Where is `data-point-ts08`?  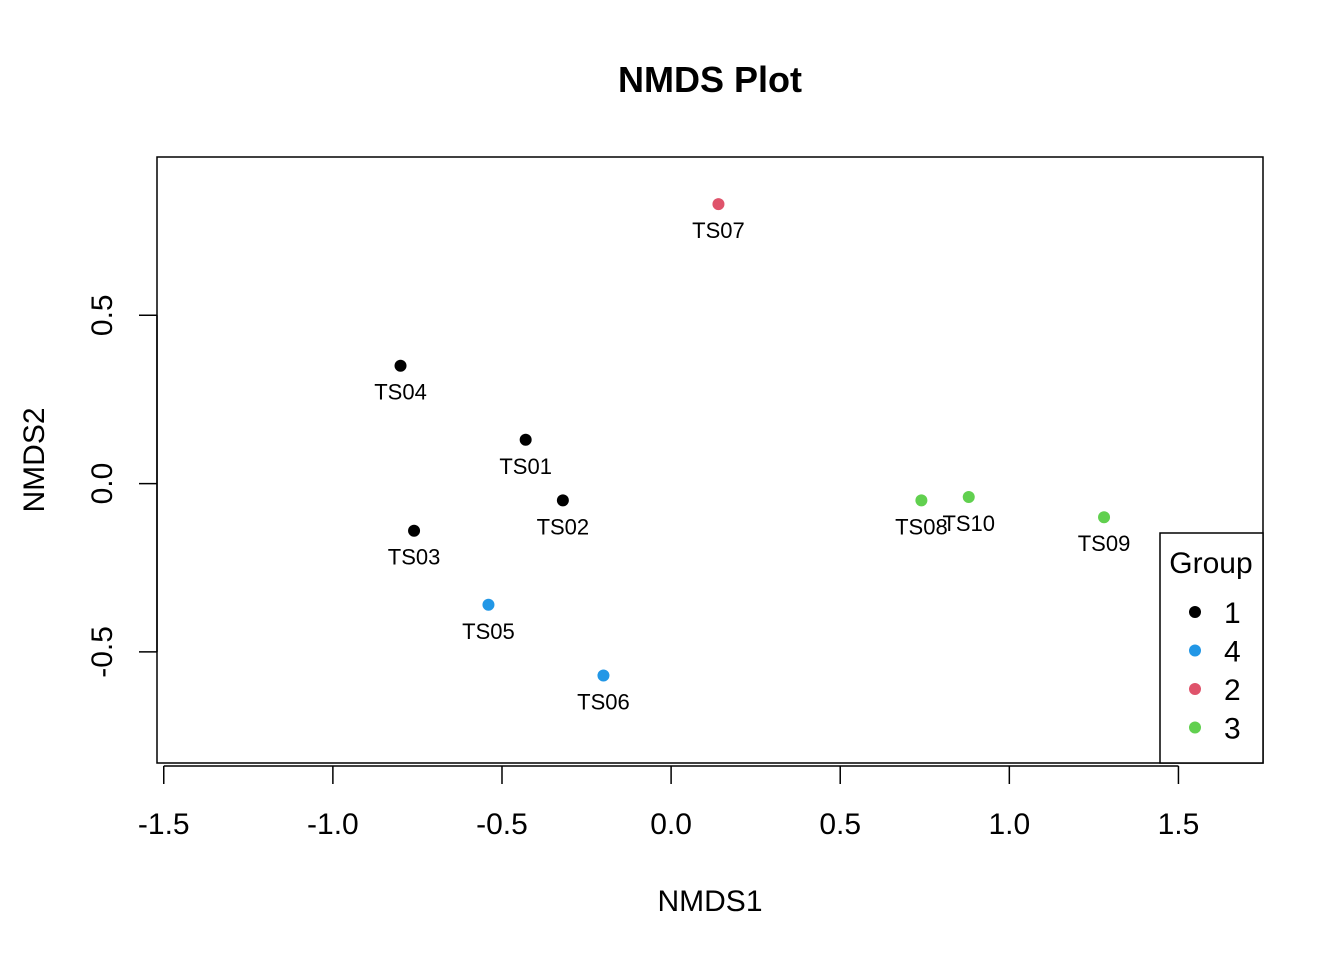 data-point-ts08 is located at coordinates (921, 500).